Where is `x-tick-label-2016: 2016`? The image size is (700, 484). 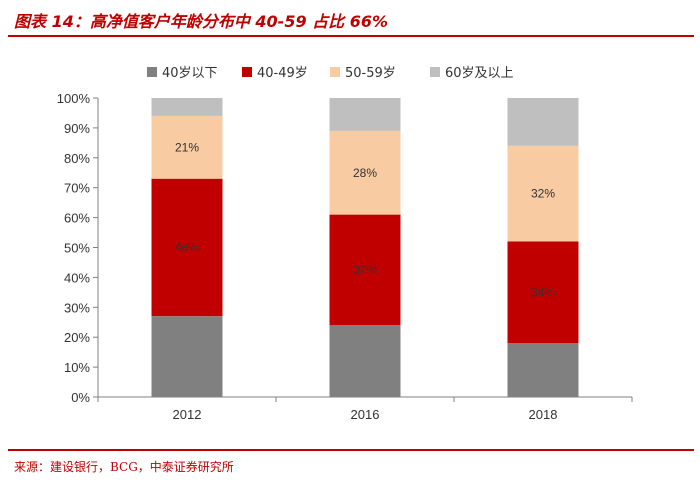
x-tick-label-2016: 2016 is located at coordinates (365, 414).